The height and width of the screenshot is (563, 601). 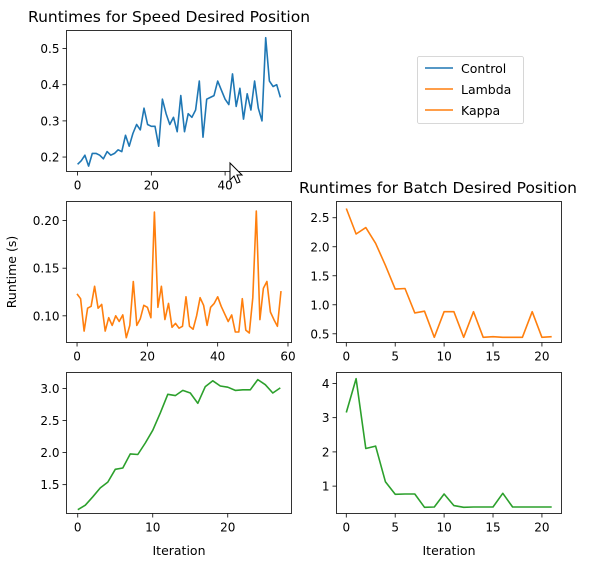 I want to click on y-tick-label: 0.2, so click(x=49, y=158).